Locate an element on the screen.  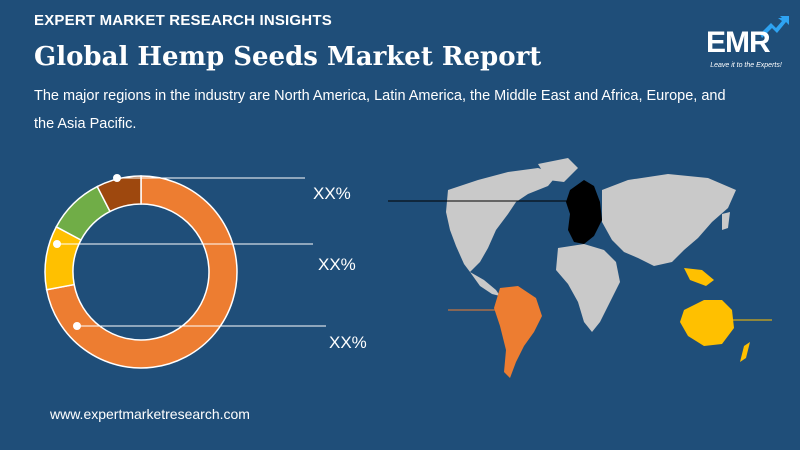
page-title: Global Hemp Seeds Market Report is located at coordinates (288, 57).